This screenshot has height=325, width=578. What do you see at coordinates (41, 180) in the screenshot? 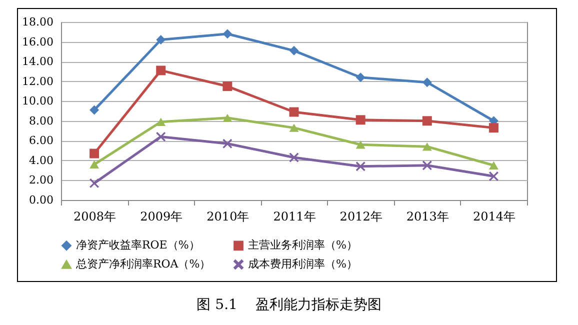
I see `y-tick-label: 2.00` at bounding box center [41, 180].